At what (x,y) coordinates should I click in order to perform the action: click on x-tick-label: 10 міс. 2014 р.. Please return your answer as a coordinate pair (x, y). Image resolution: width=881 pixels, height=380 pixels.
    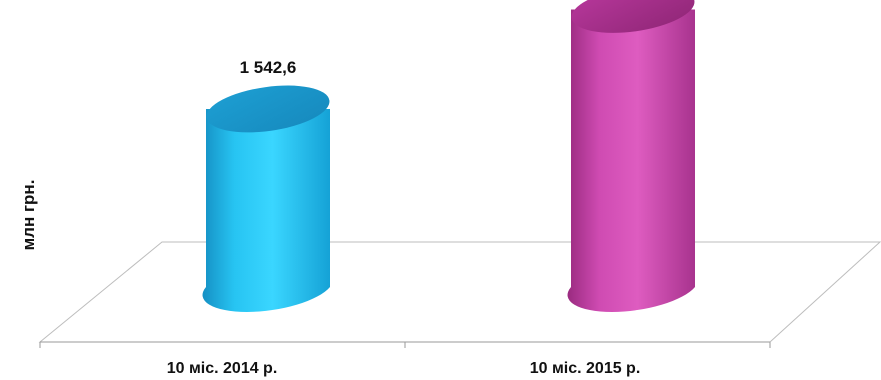
    Looking at the image, I should click on (222, 368).